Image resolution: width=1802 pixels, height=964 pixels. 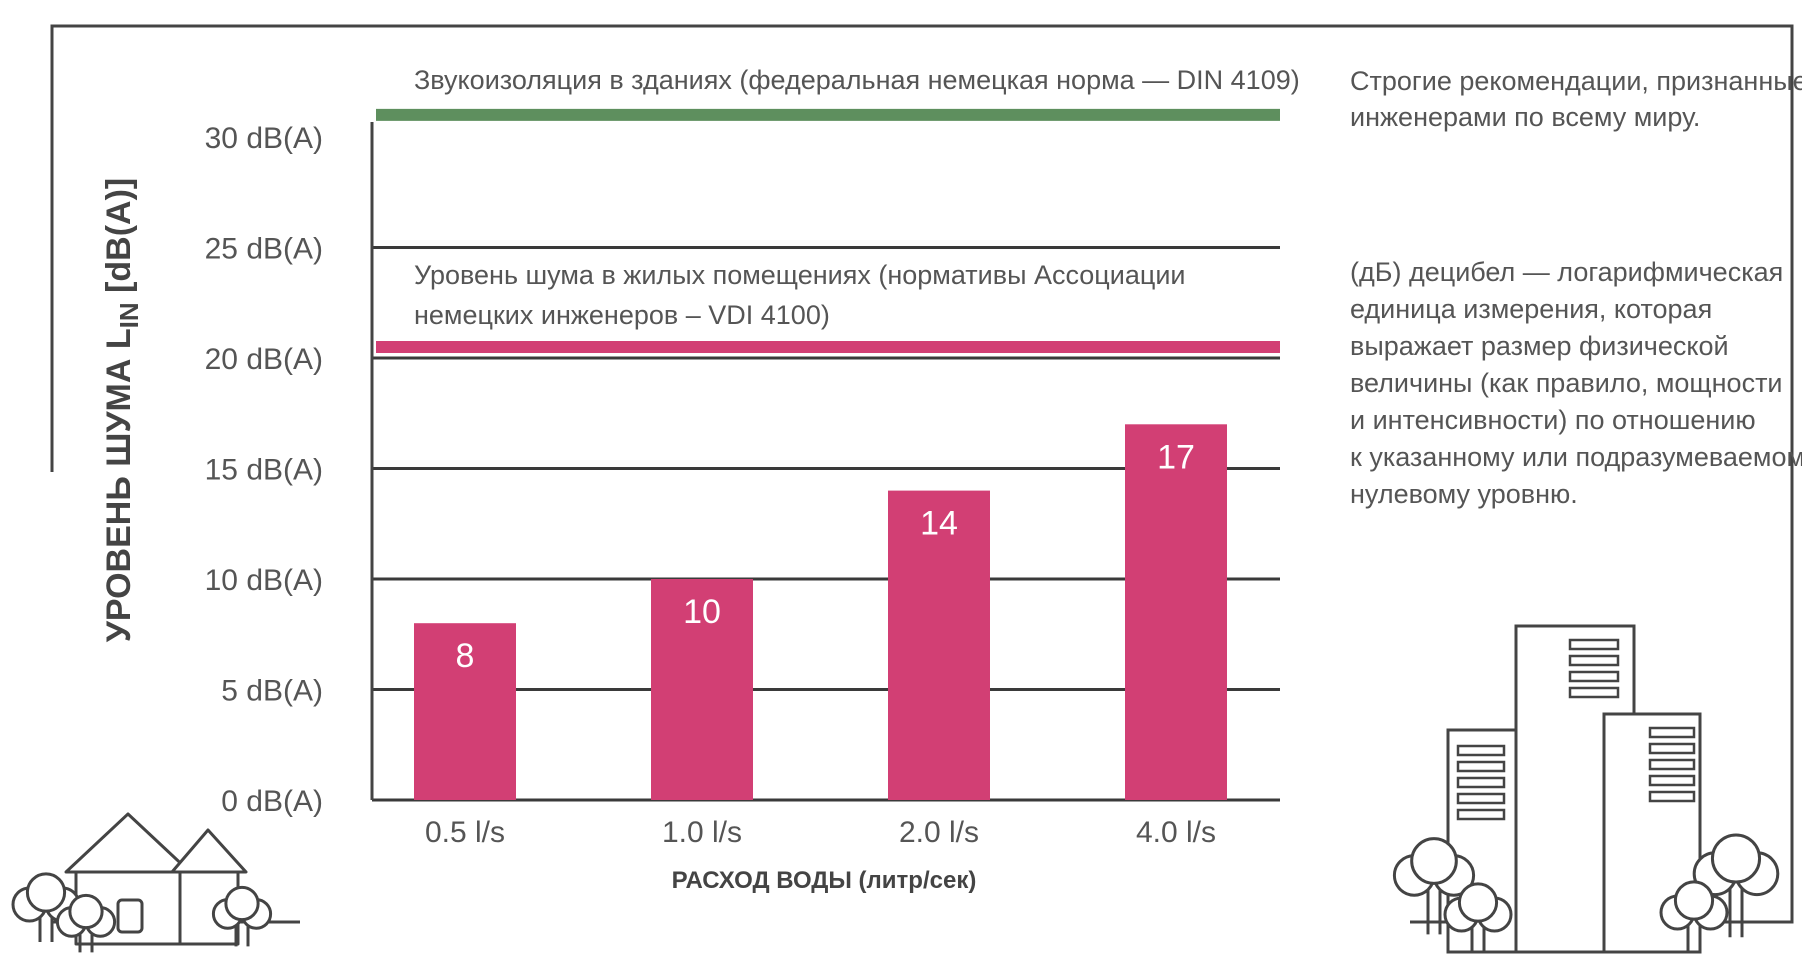 What do you see at coordinates (1176, 832) in the screenshot?
I see `x-tick-label: 4.0 l/s` at bounding box center [1176, 832].